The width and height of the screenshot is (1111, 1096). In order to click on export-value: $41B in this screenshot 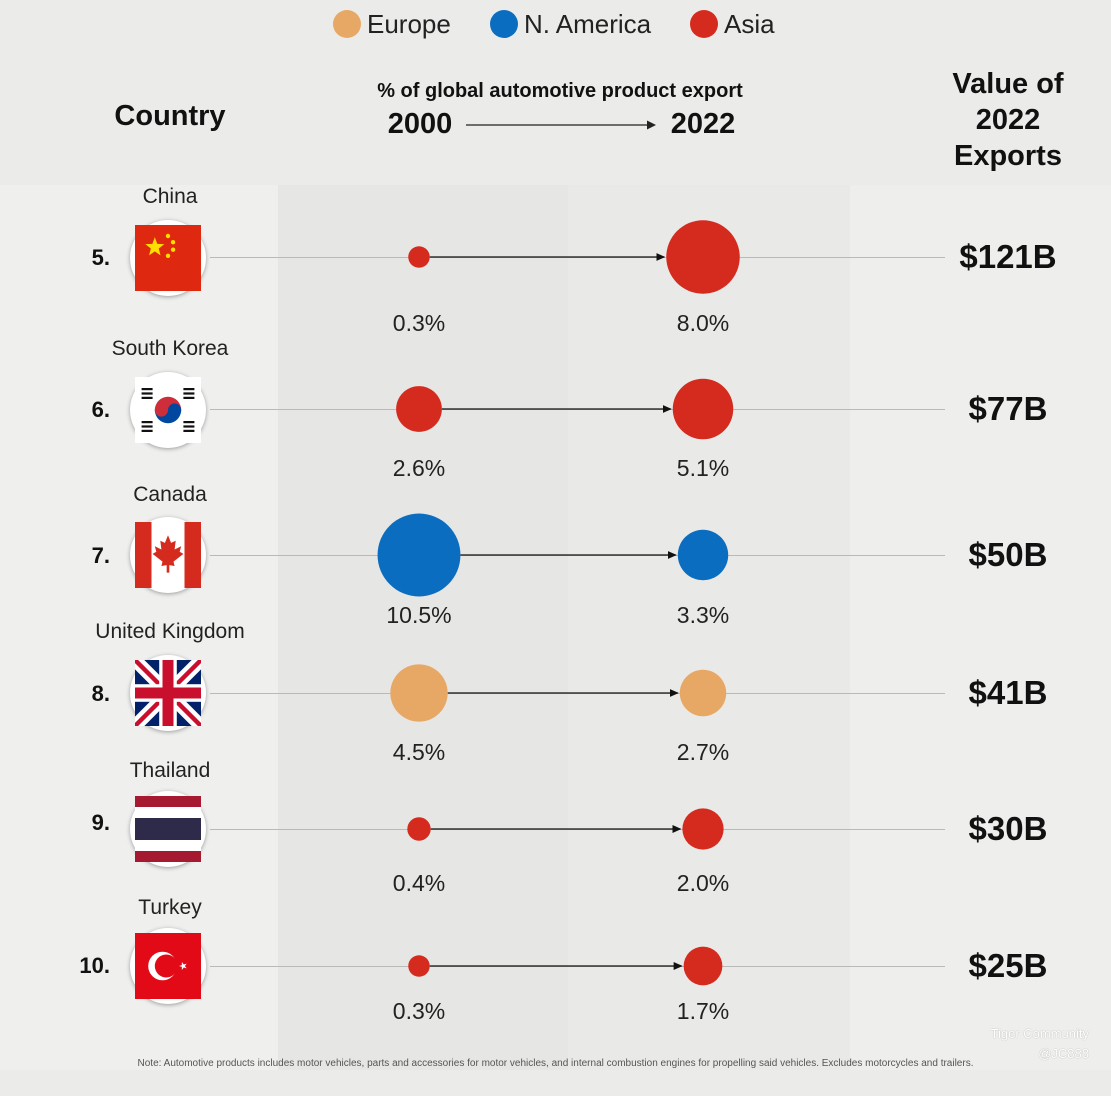, I will do `click(1008, 692)`.